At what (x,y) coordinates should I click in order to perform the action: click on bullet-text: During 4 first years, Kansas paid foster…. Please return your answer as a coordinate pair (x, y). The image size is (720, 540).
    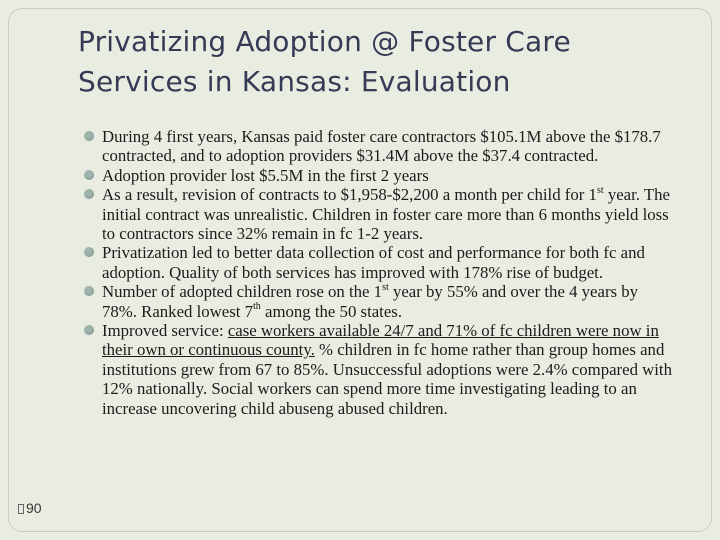
    Looking at the image, I should click on (381, 146).